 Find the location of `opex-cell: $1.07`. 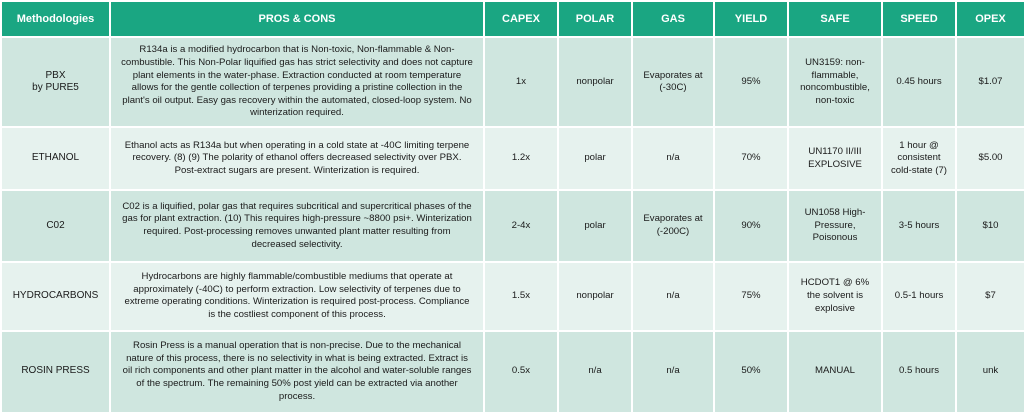

opex-cell: $1.07 is located at coordinates (990, 82).